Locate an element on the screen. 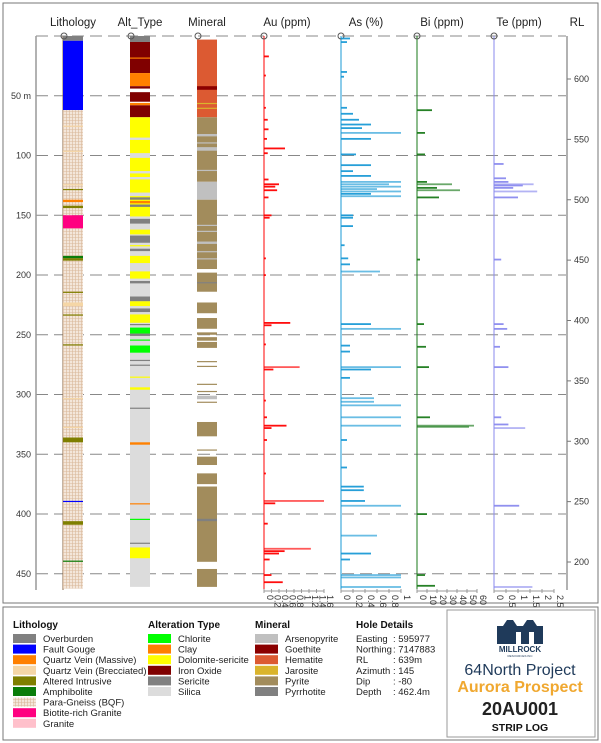 This screenshot has width=601, height=743. depth-tick-label: 250 is located at coordinates (23, 335).